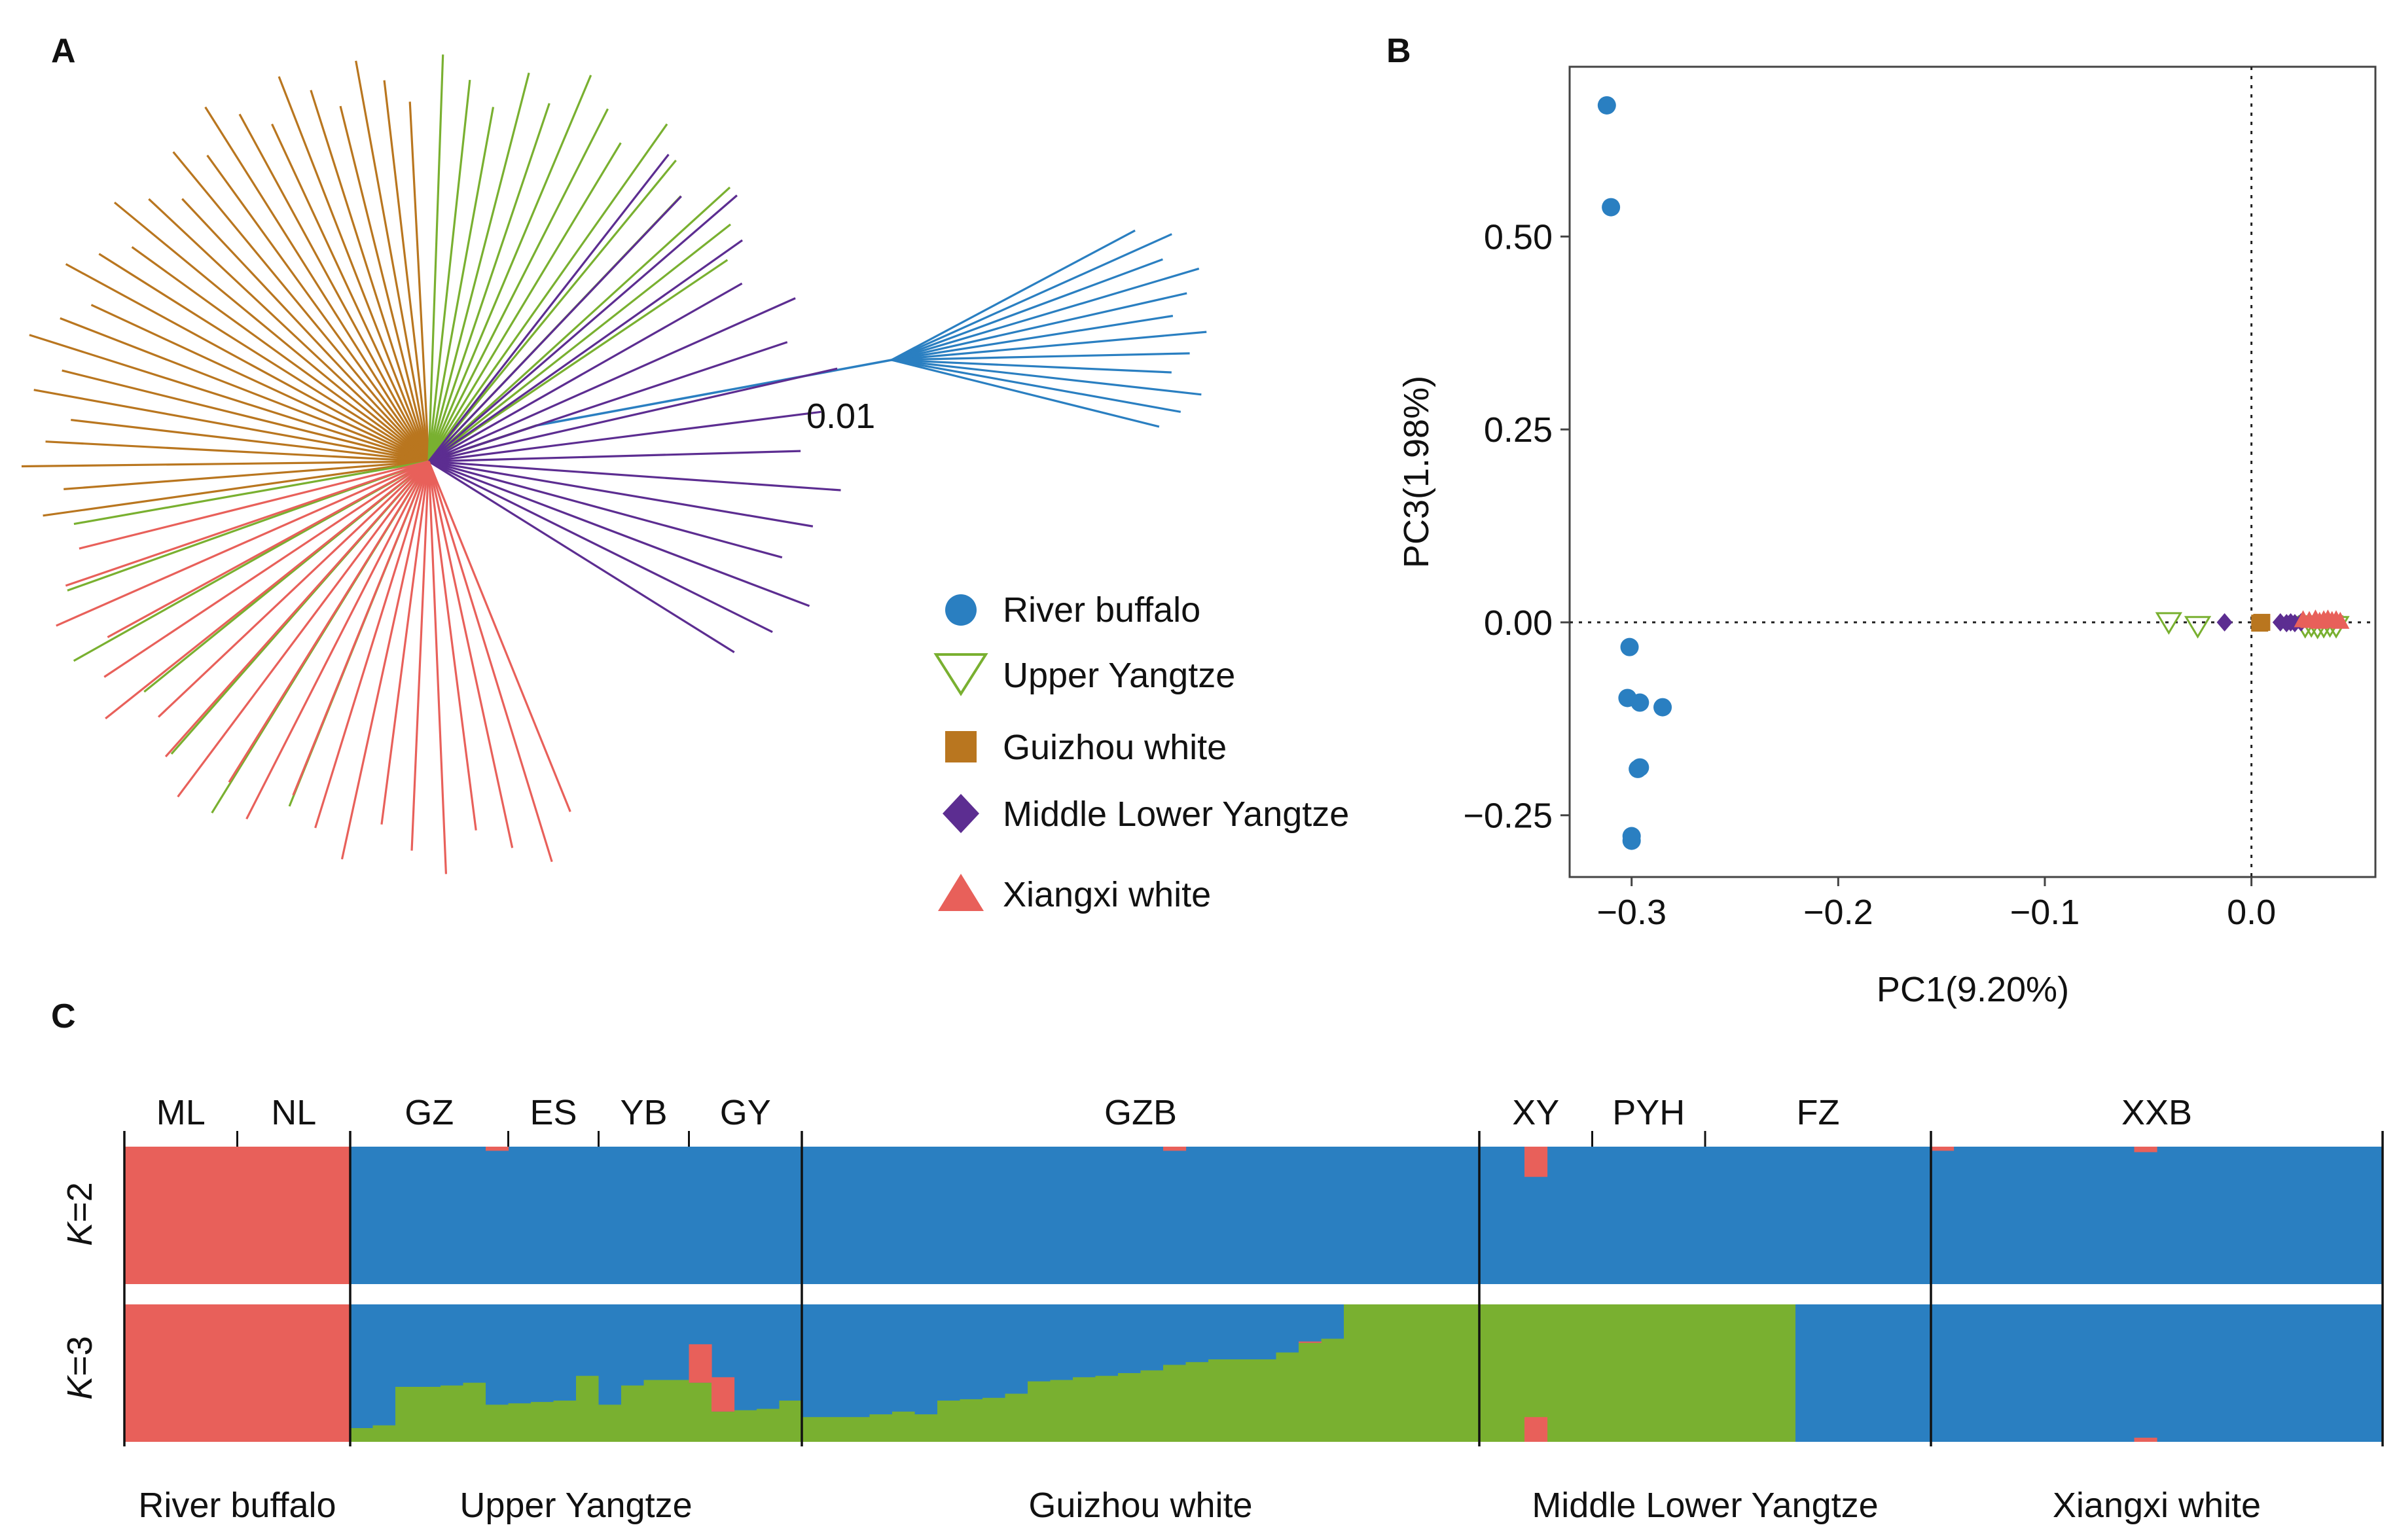  I want to click on tree-branch-river-buffalo-stem, so click(714, 393).